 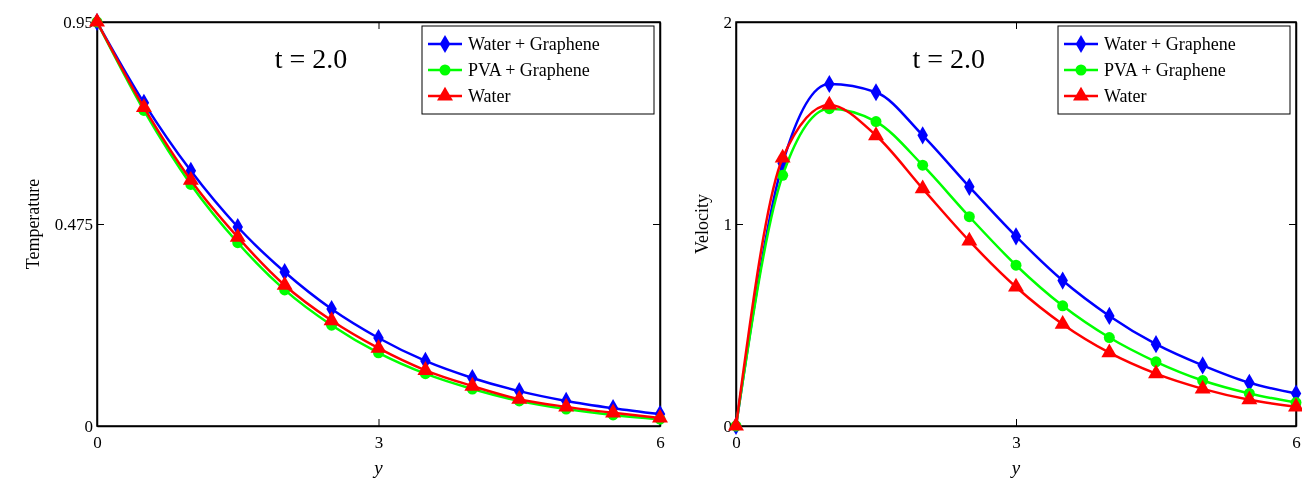 I want to click on y-axis-title: Velocity, so click(x=701, y=224).